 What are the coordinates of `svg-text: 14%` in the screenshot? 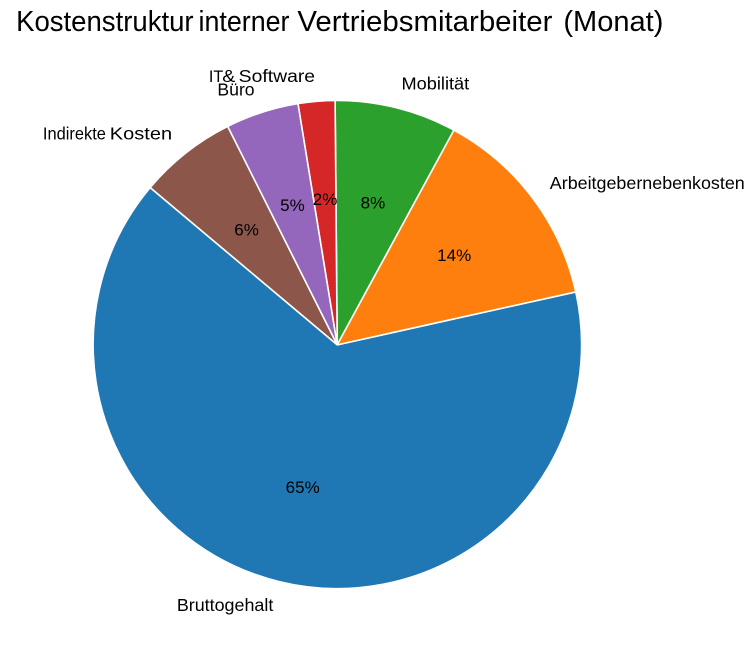 It's located at (454, 255).